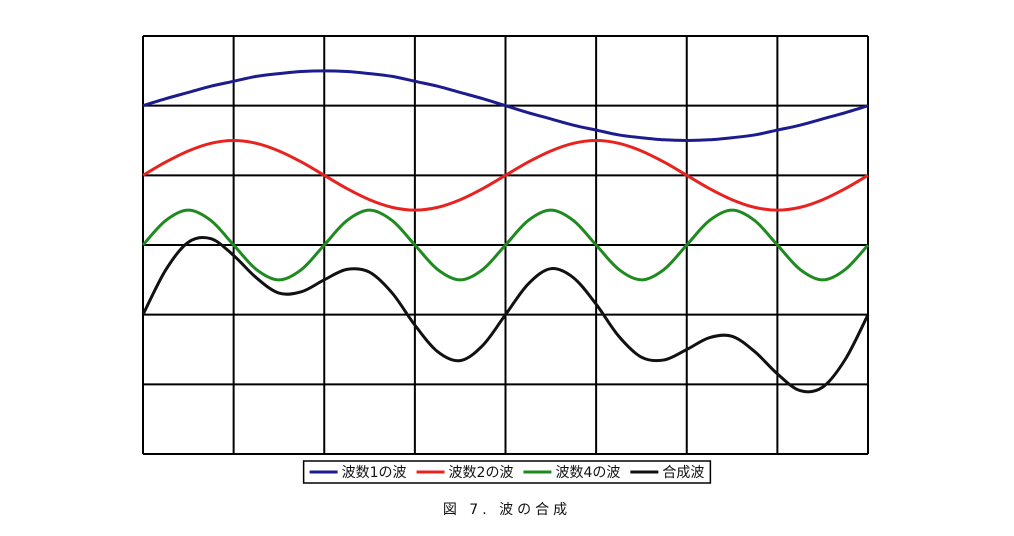 This screenshot has width=1014, height=536. I want to click on legend-box, so click(507, 472).